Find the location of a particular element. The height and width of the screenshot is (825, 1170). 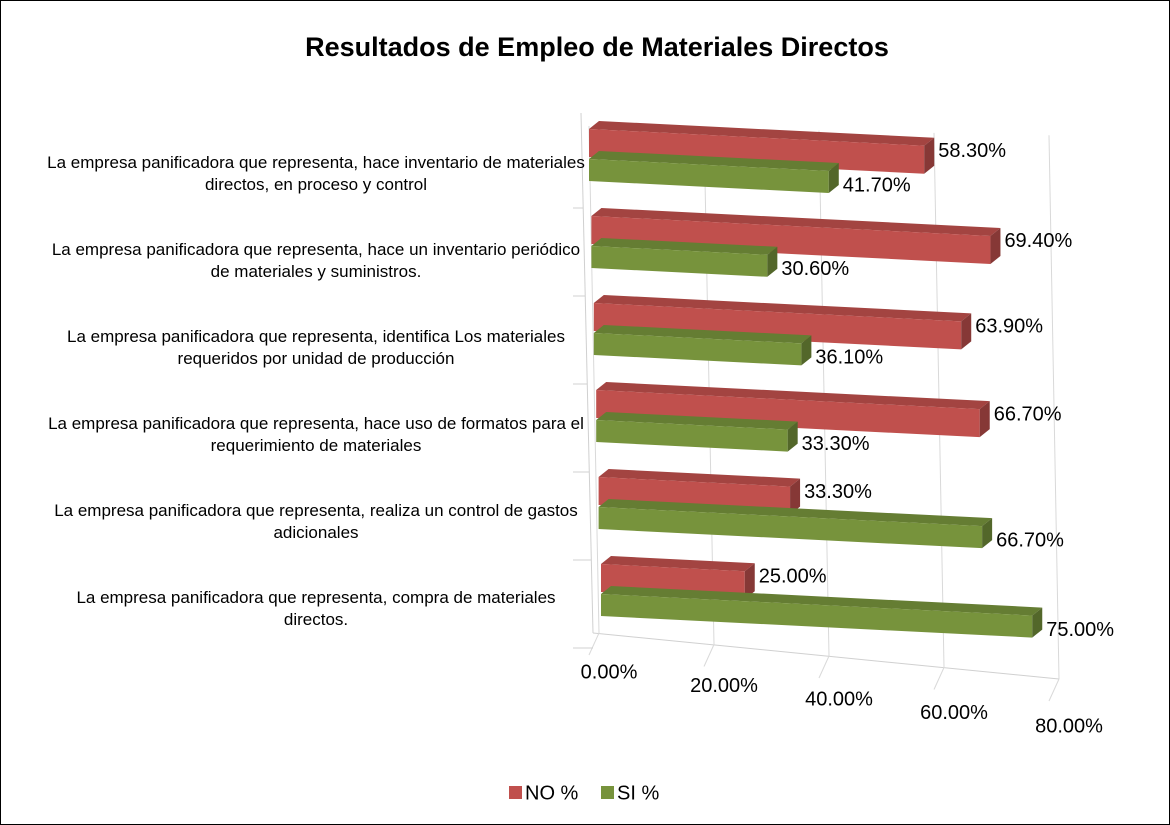

value-label: 63.90% is located at coordinates (1009, 327).